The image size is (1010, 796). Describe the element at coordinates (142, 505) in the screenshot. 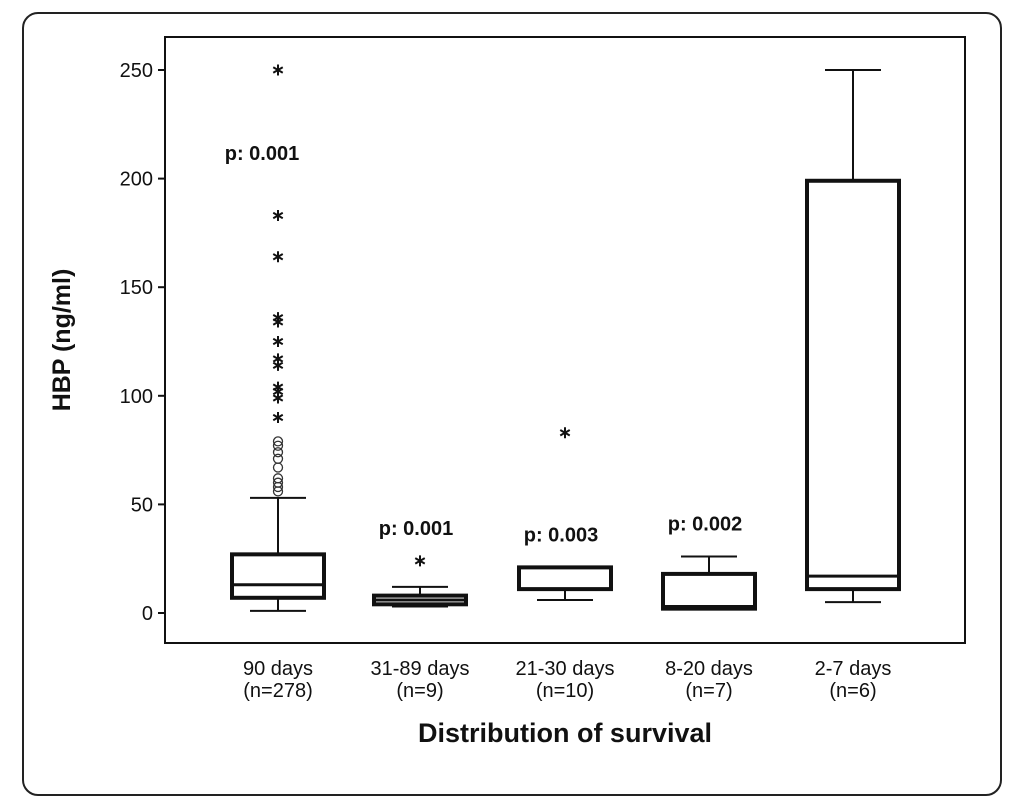

I see `y-tick-label: 50` at that location.